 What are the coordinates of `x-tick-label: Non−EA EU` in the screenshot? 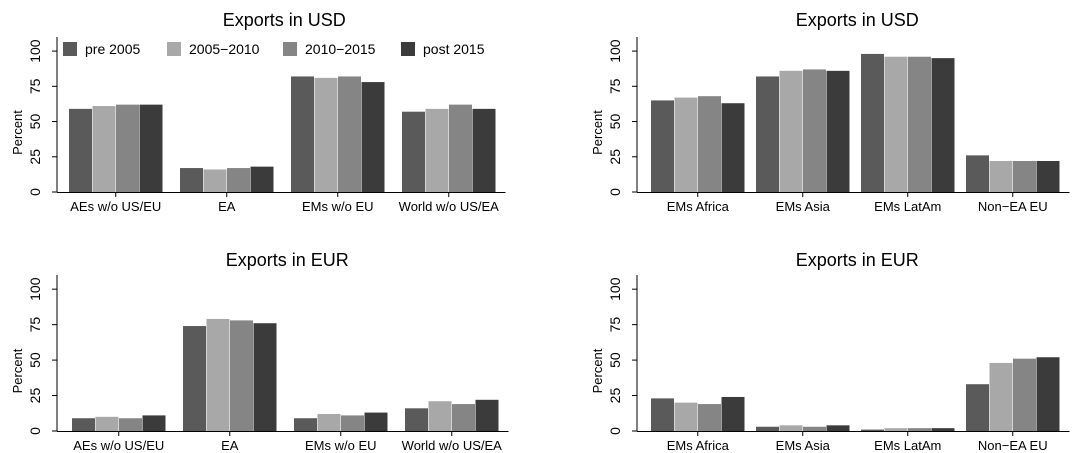 It's located at (1013, 445).